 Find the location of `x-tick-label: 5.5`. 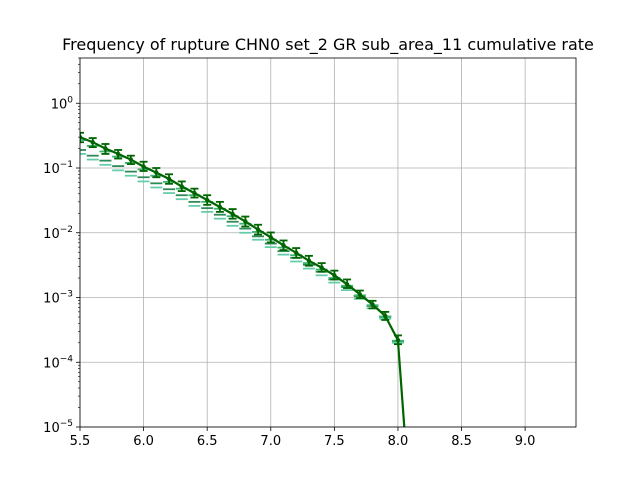

x-tick-label: 5.5 is located at coordinates (80, 441).